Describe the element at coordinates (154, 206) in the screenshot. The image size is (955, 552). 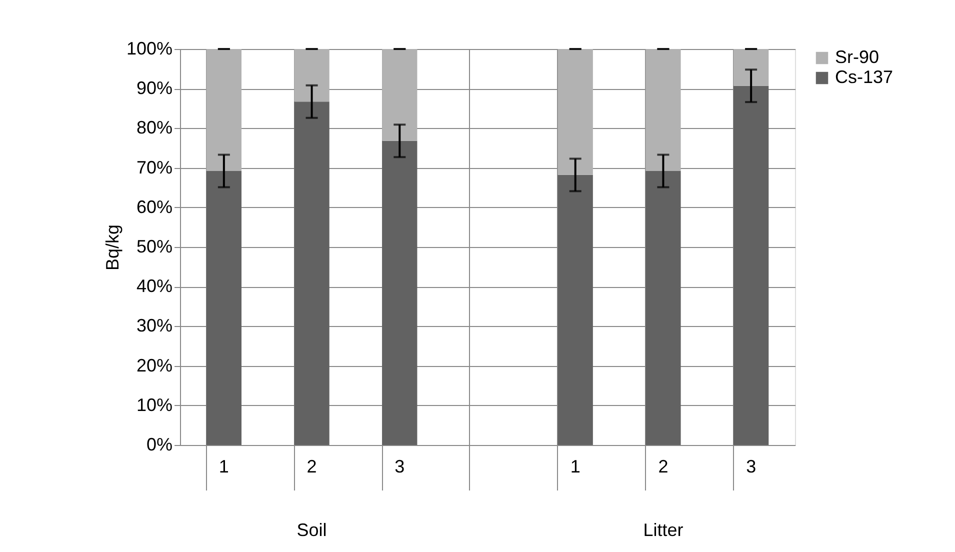
I see `y-tick-label: 60%` at that location.